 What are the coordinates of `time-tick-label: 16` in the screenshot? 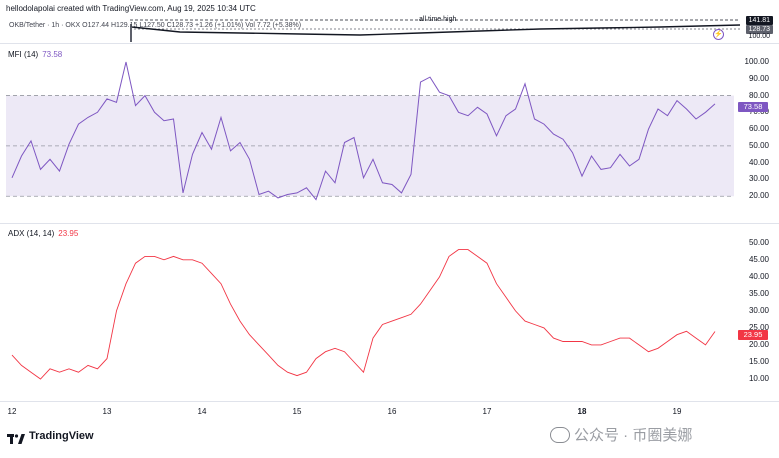 It's located at (392, 411).